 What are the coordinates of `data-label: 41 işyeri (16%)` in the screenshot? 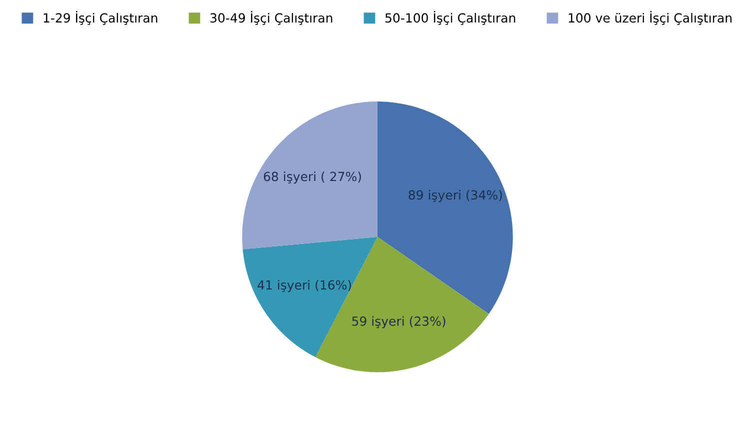 It's located at (304, 286).